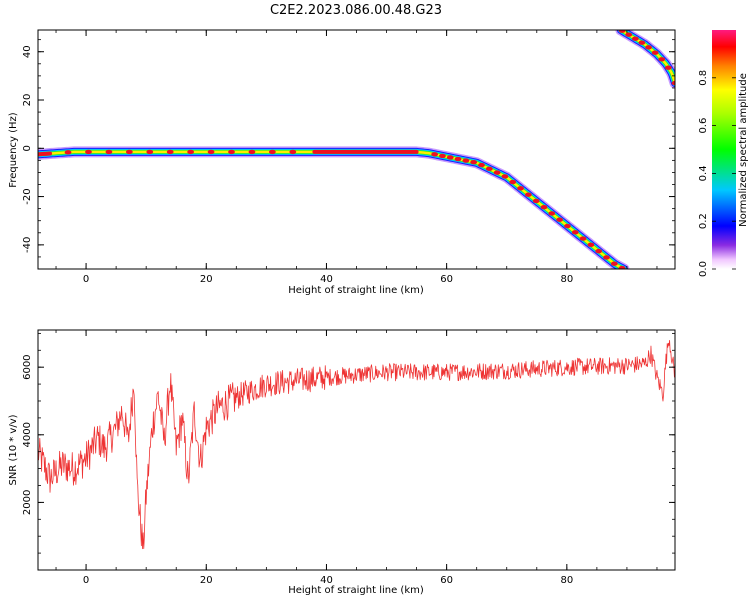  What do you see at coordinates (13, 150) in the screenshot?
I see `top-ylabel: Frequency (Hz)` at bounding box center [13, 150].